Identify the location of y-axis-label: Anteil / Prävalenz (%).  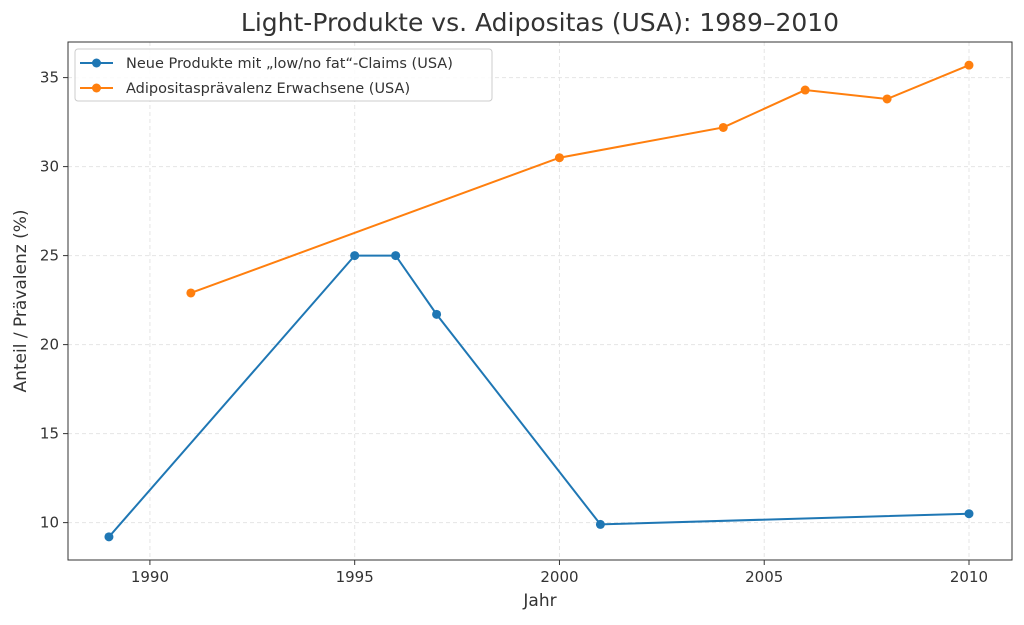
(21, 300).